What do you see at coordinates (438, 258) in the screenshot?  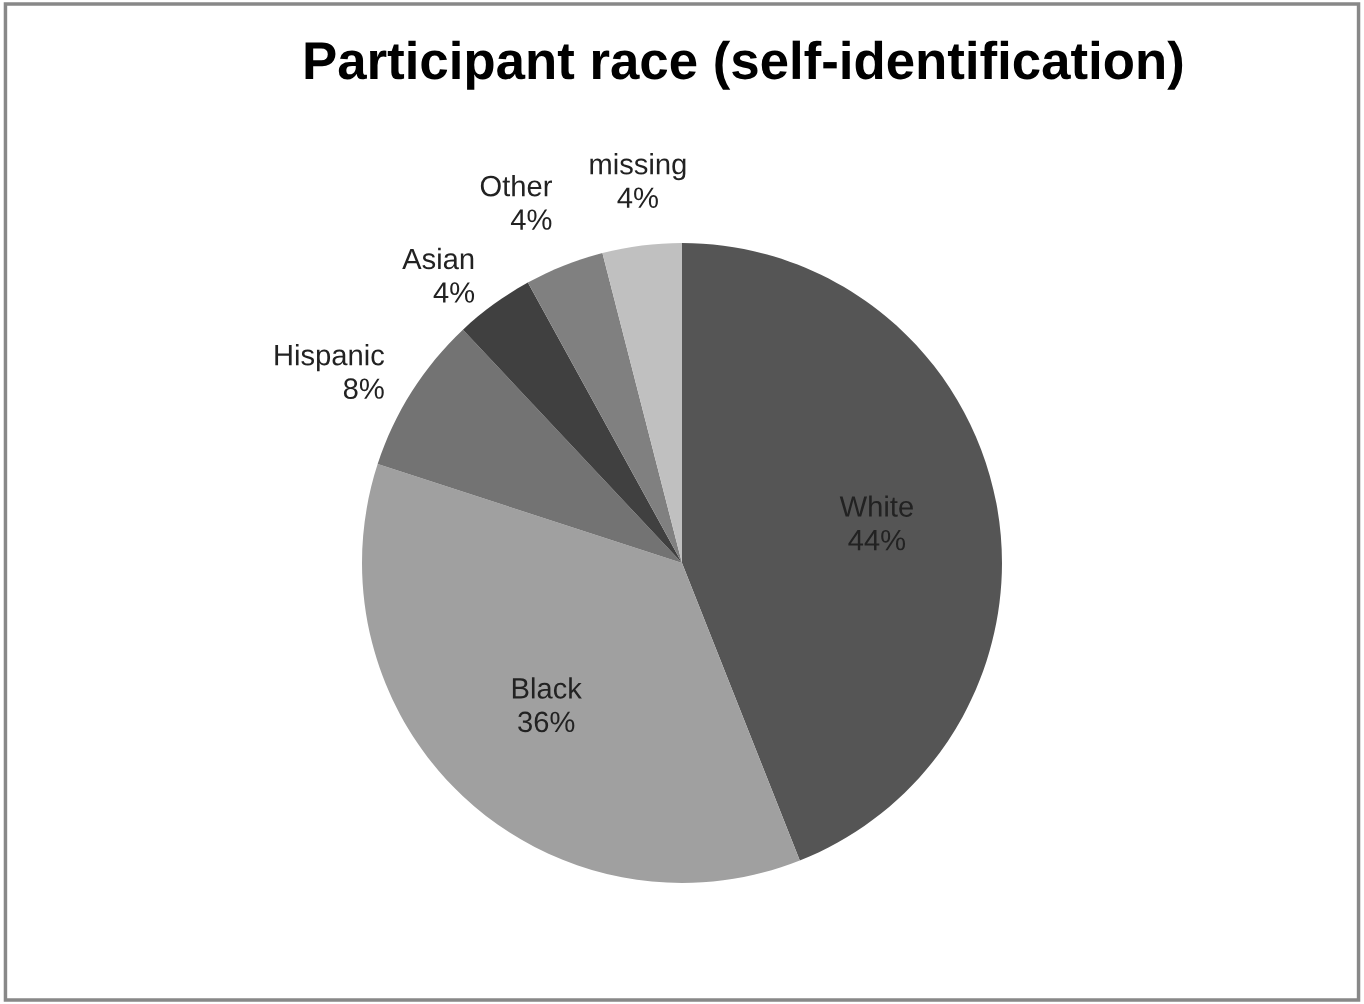 I see `slice-label: Asian` at bounding box center [438, 258].